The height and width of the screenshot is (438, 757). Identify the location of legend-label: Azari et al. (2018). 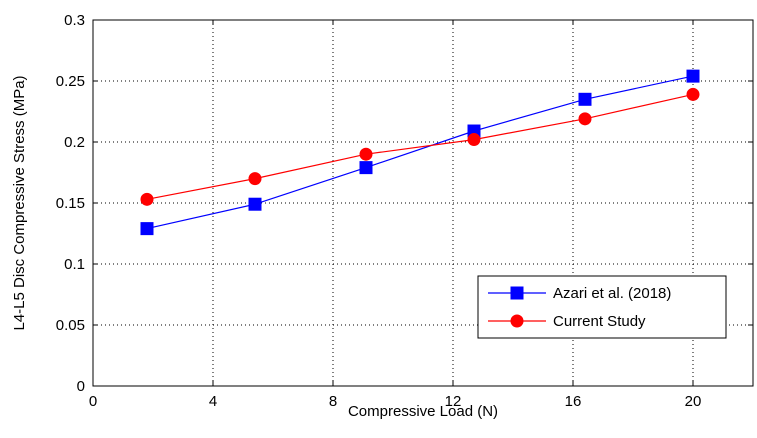
(612, 293).